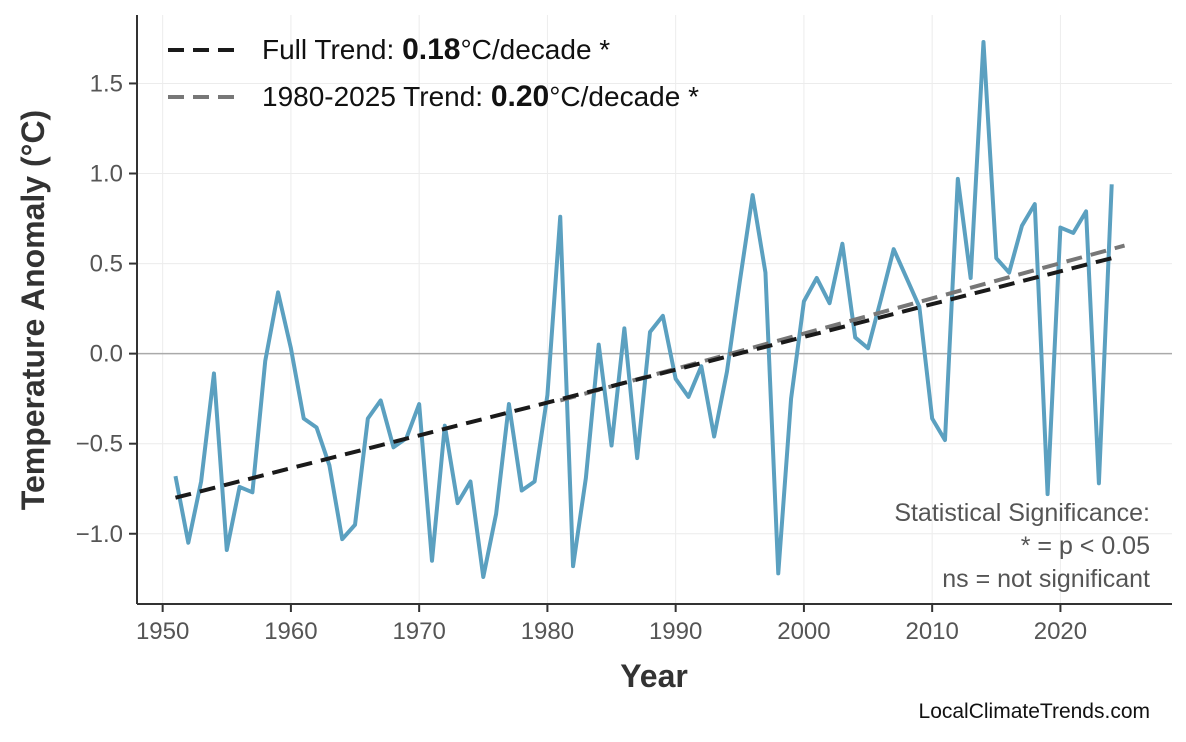  I want to click on x-tick-label: 2020, so click(1060, 631).